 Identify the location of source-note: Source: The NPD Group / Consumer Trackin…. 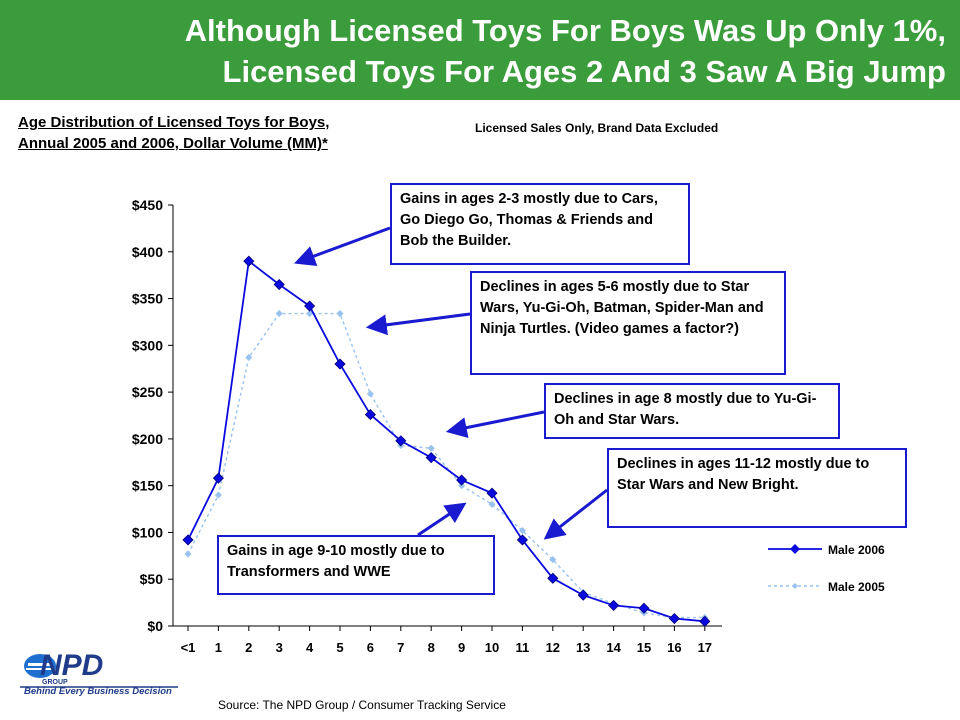
(362, 705).